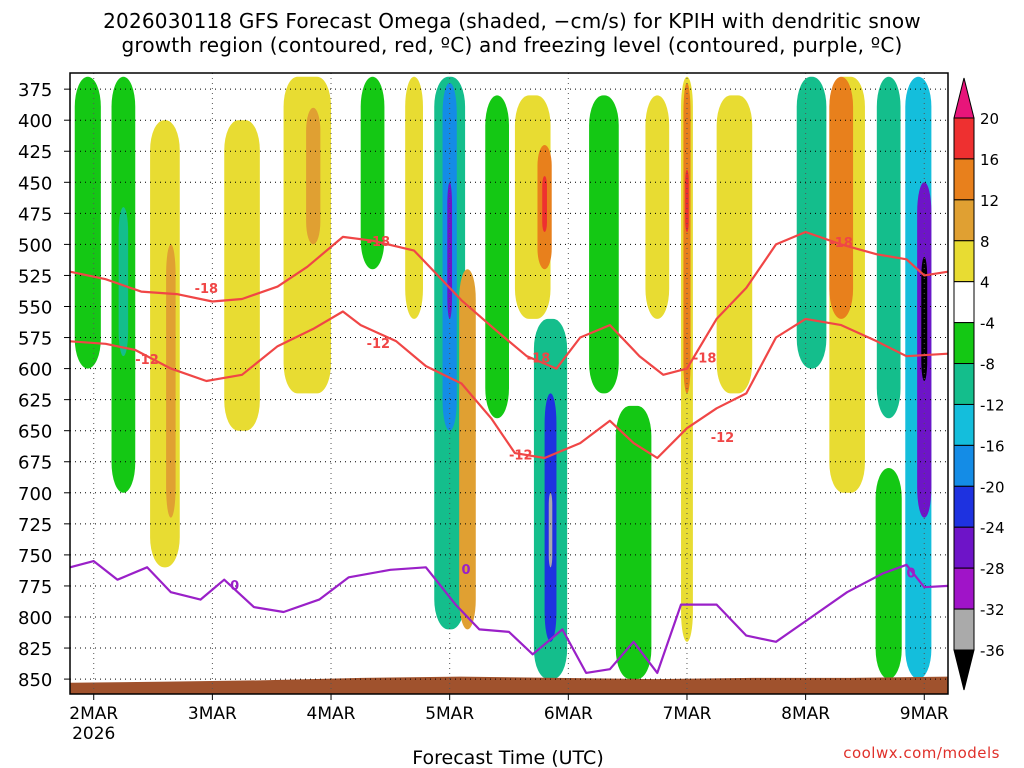 This screenshot has height=768, width=1024. I want to click on y-tick-label: 425, so click(35, 152).